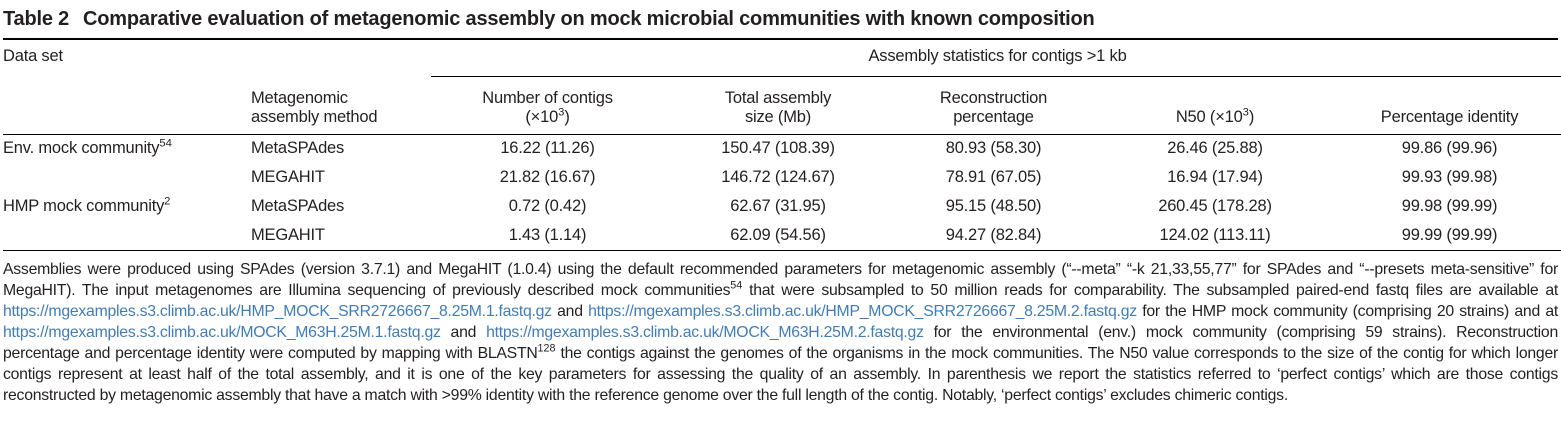 Image resolution: width=1561 pixels, height=445 pixels. Describe the element at coordinates (1449, 206) in the screenshot. I see `cell-stat-4: 99.98 (99.99)` at that location.